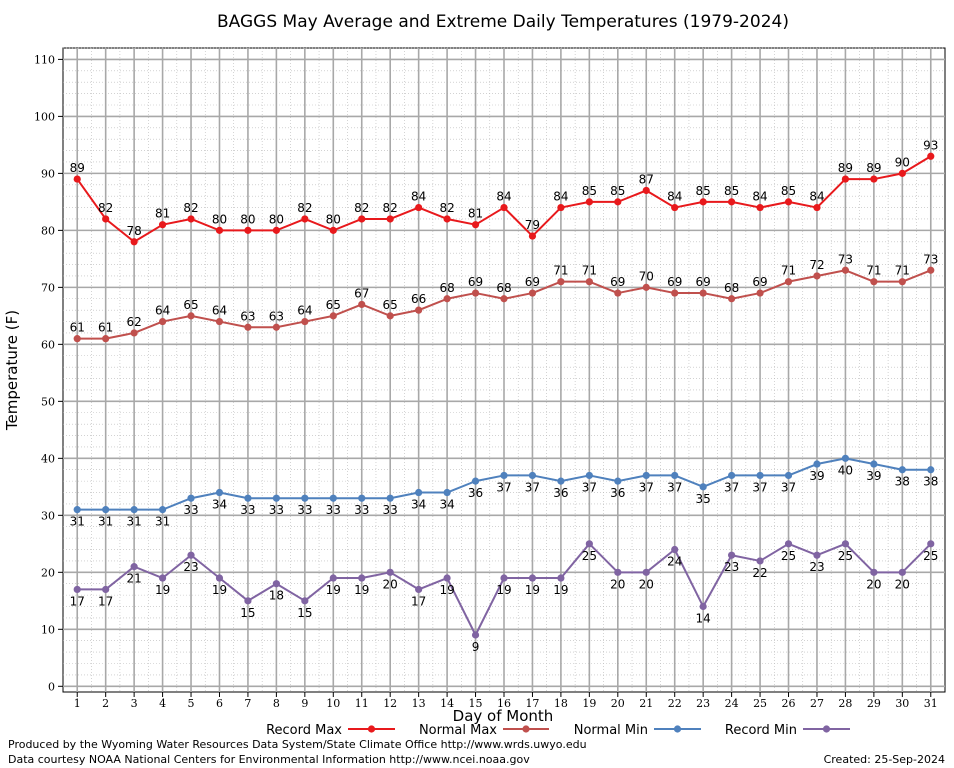 Image resolution: width=954 pixels, height=768 pixels. What do you see at coordinates (134, 703) in the screenshot?
I see `x-tick-label: 3` at bounding box center [134, 703].